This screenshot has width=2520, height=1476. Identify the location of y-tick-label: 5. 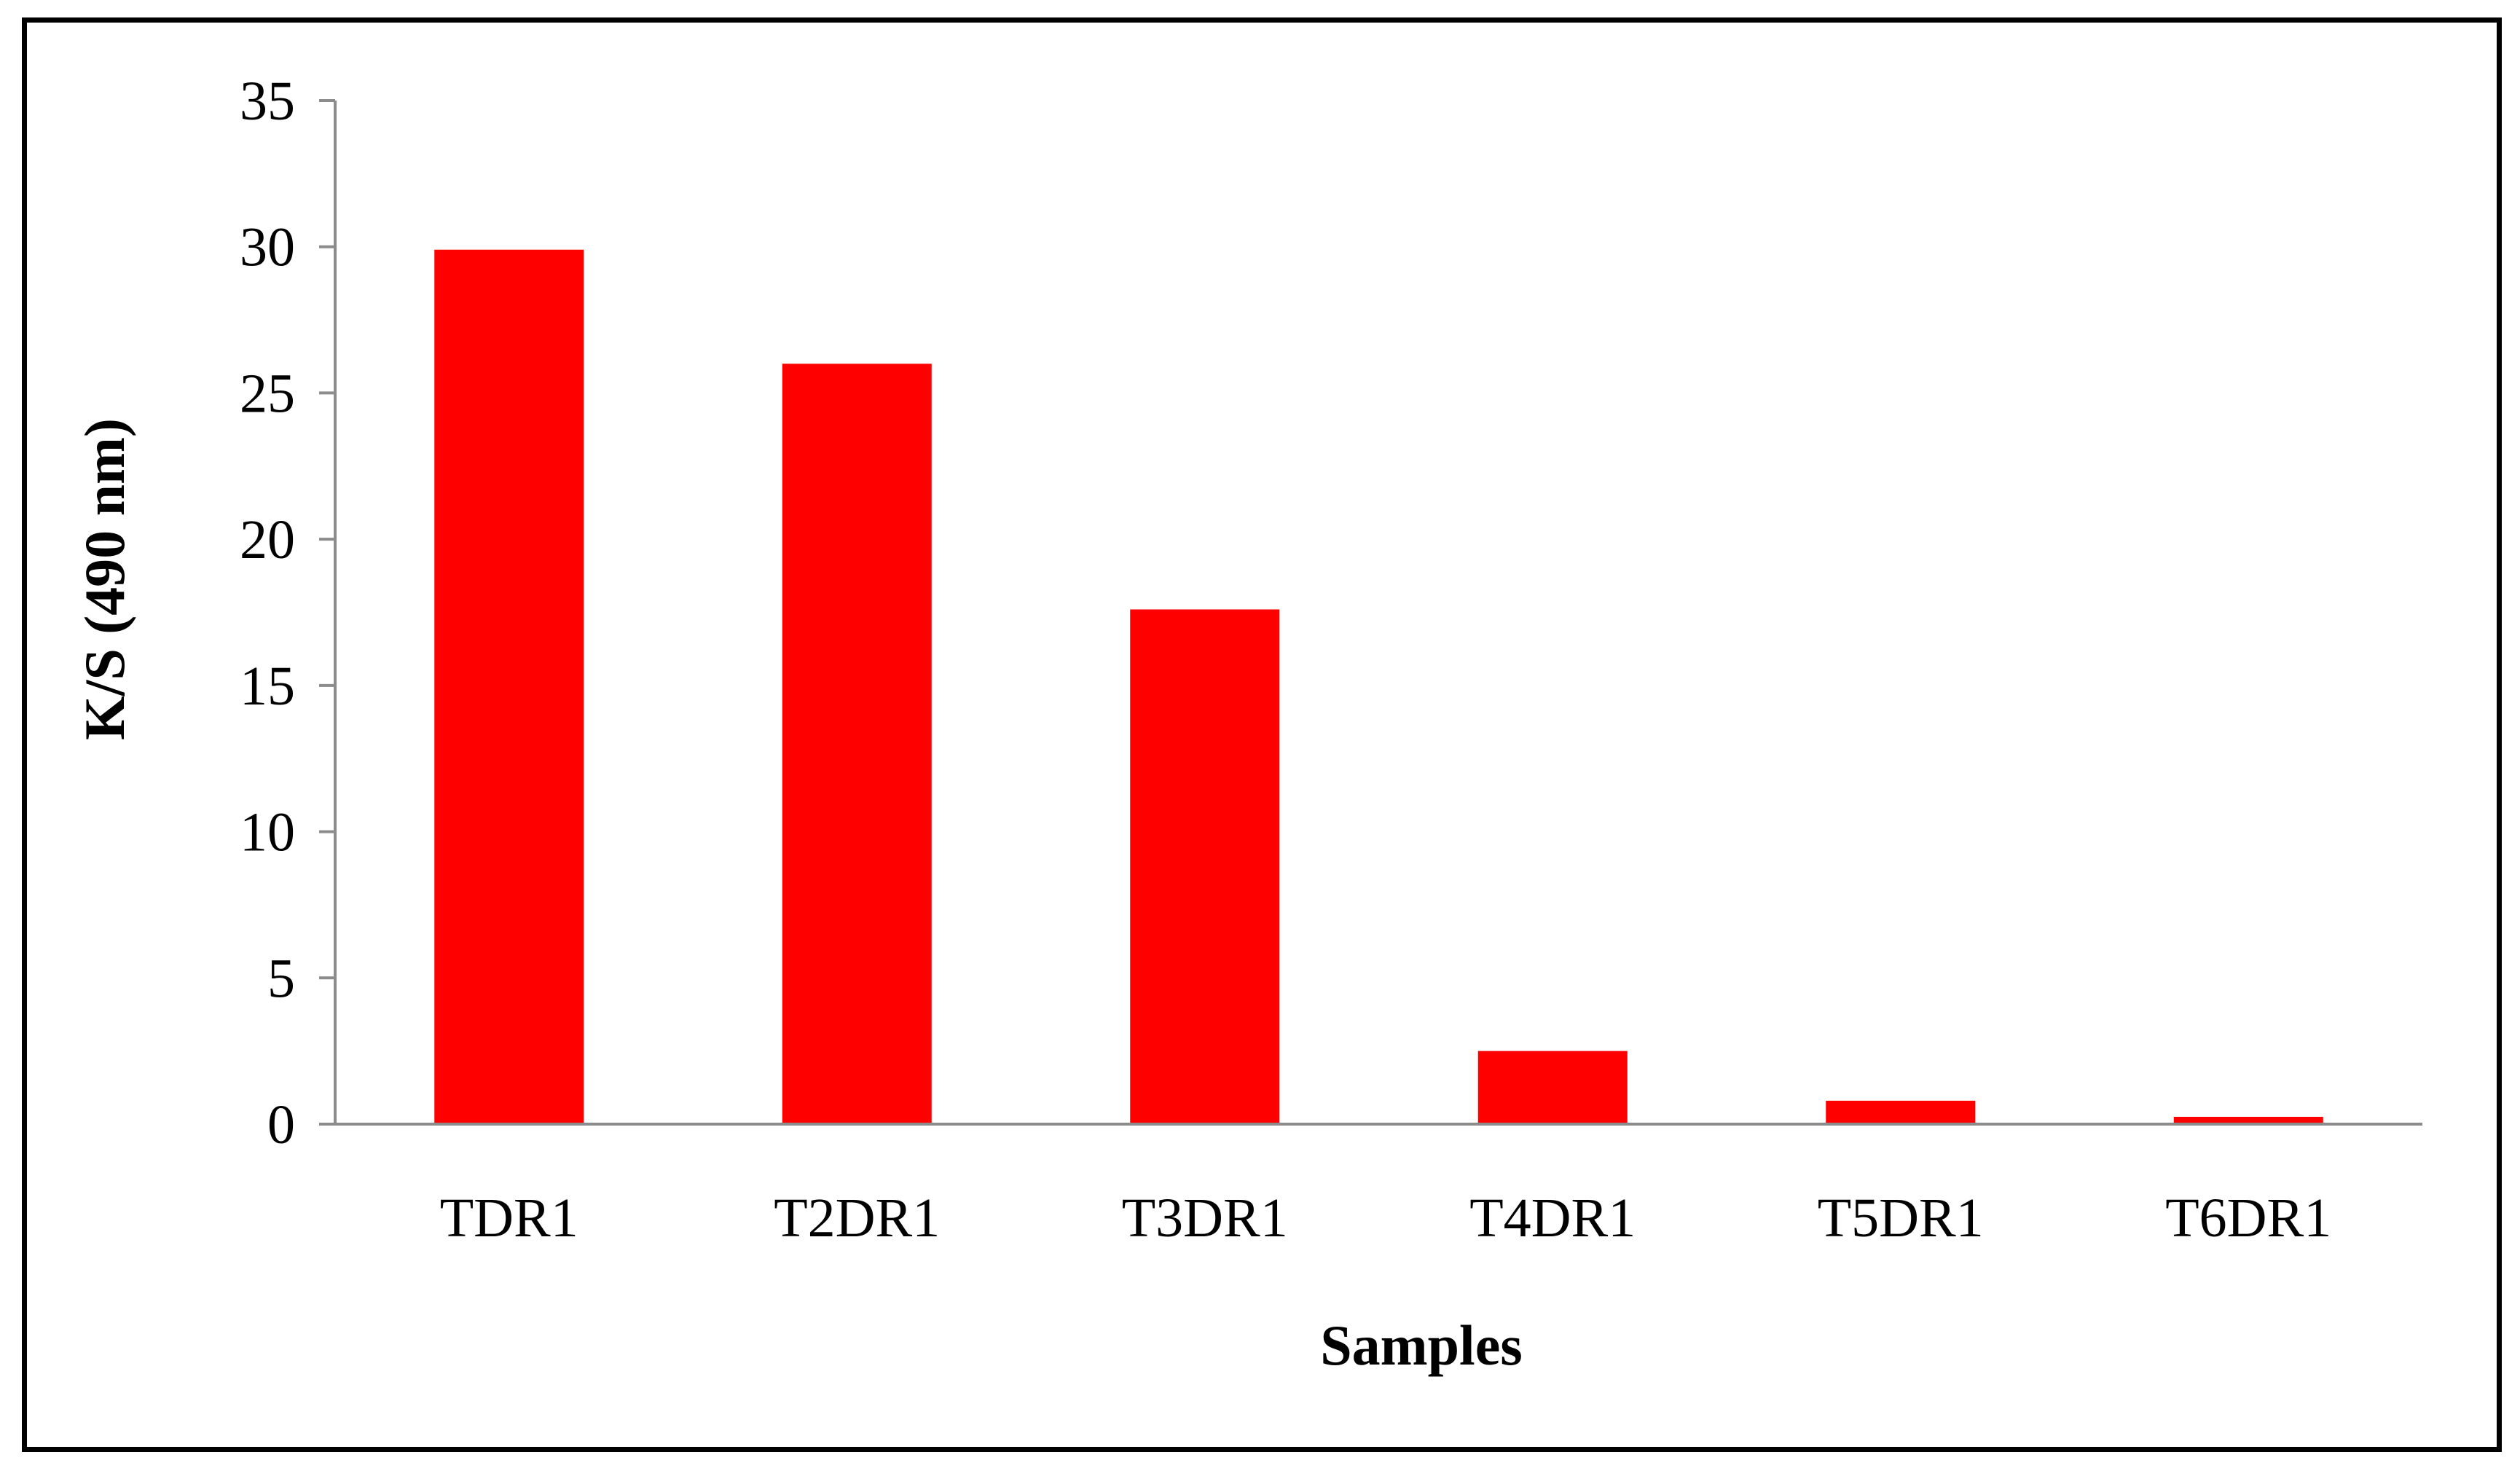
(281, 978).